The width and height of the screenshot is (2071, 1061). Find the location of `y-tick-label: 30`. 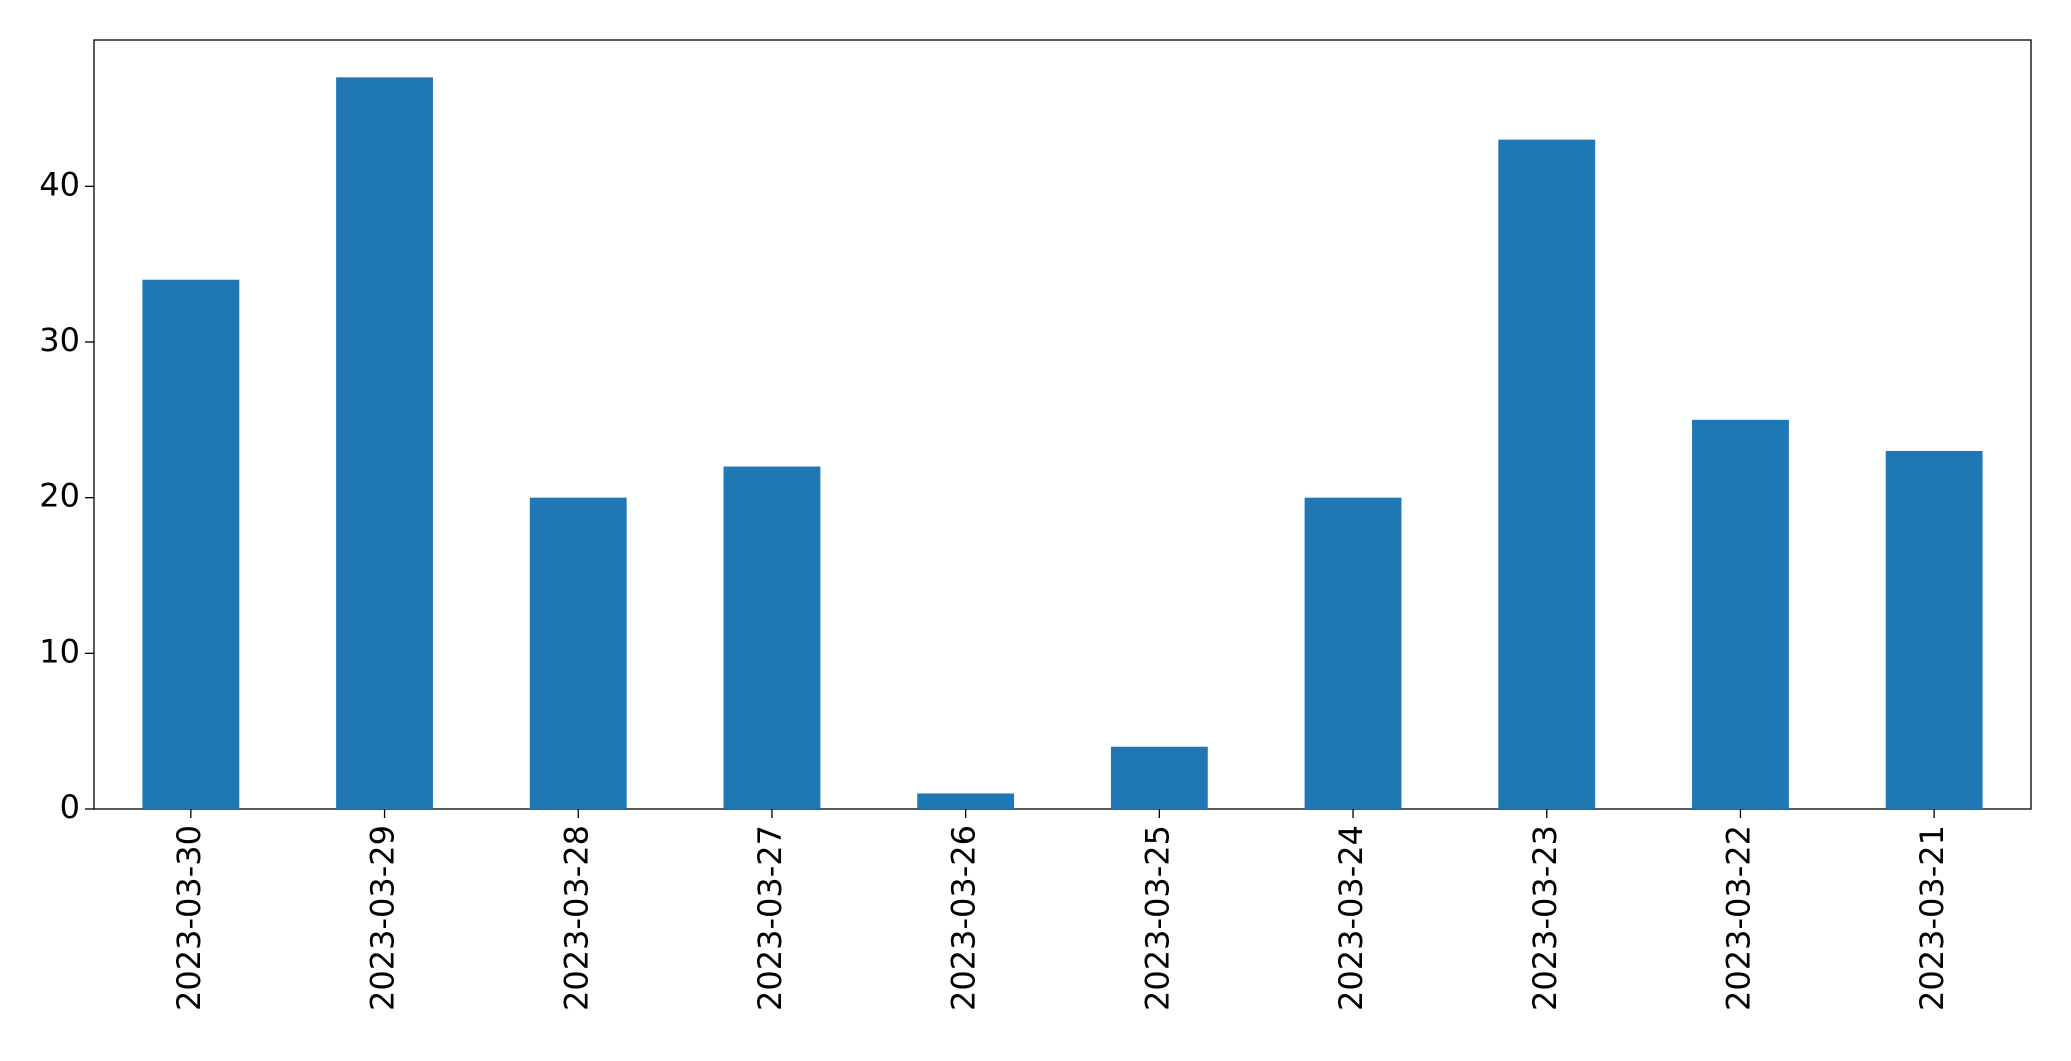

y-tick-label: 30 is located at coordinates (59, 340).